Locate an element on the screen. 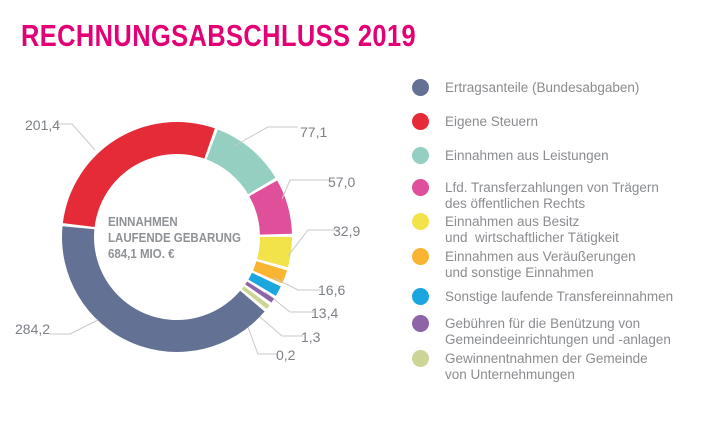 The width and height of the screenshot is (720, 432). center-label-line-2: LAUFENDE GEBARUNG is located at coordinates (174, 238).